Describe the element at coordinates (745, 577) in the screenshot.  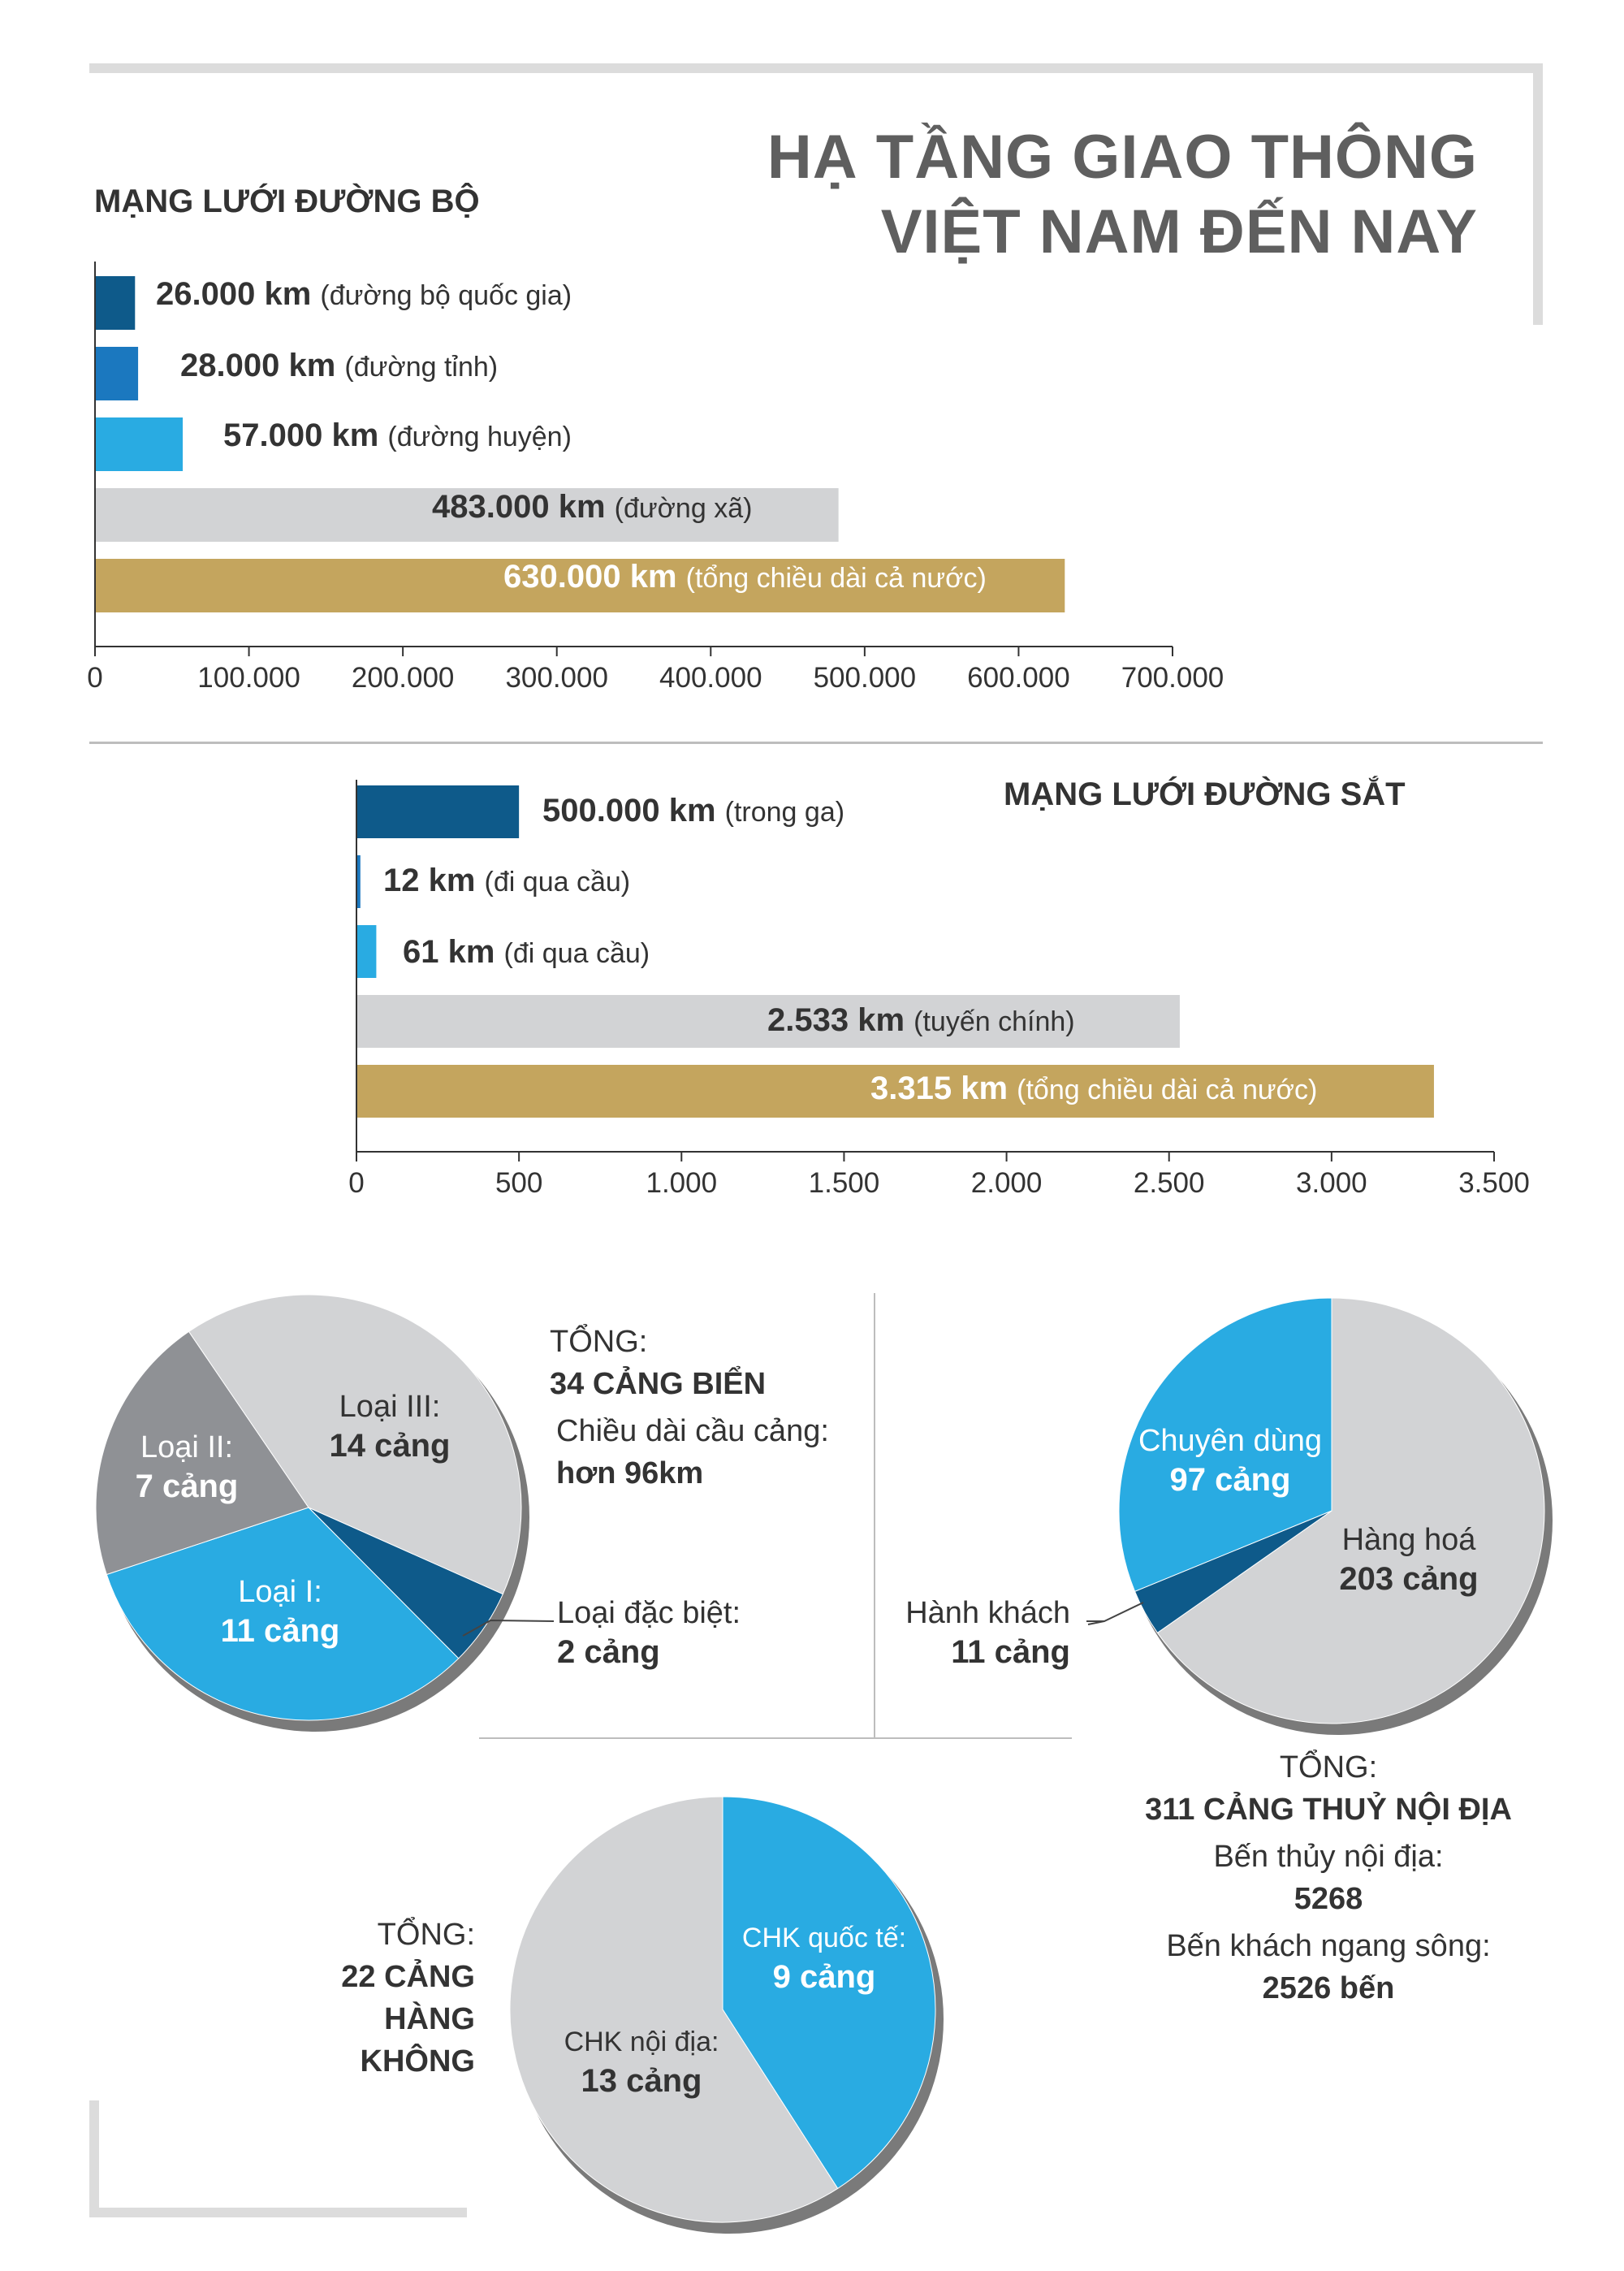
I see `road-bar-label-total: 630.000 km (tổng chiều dài cả nước)` at that location.